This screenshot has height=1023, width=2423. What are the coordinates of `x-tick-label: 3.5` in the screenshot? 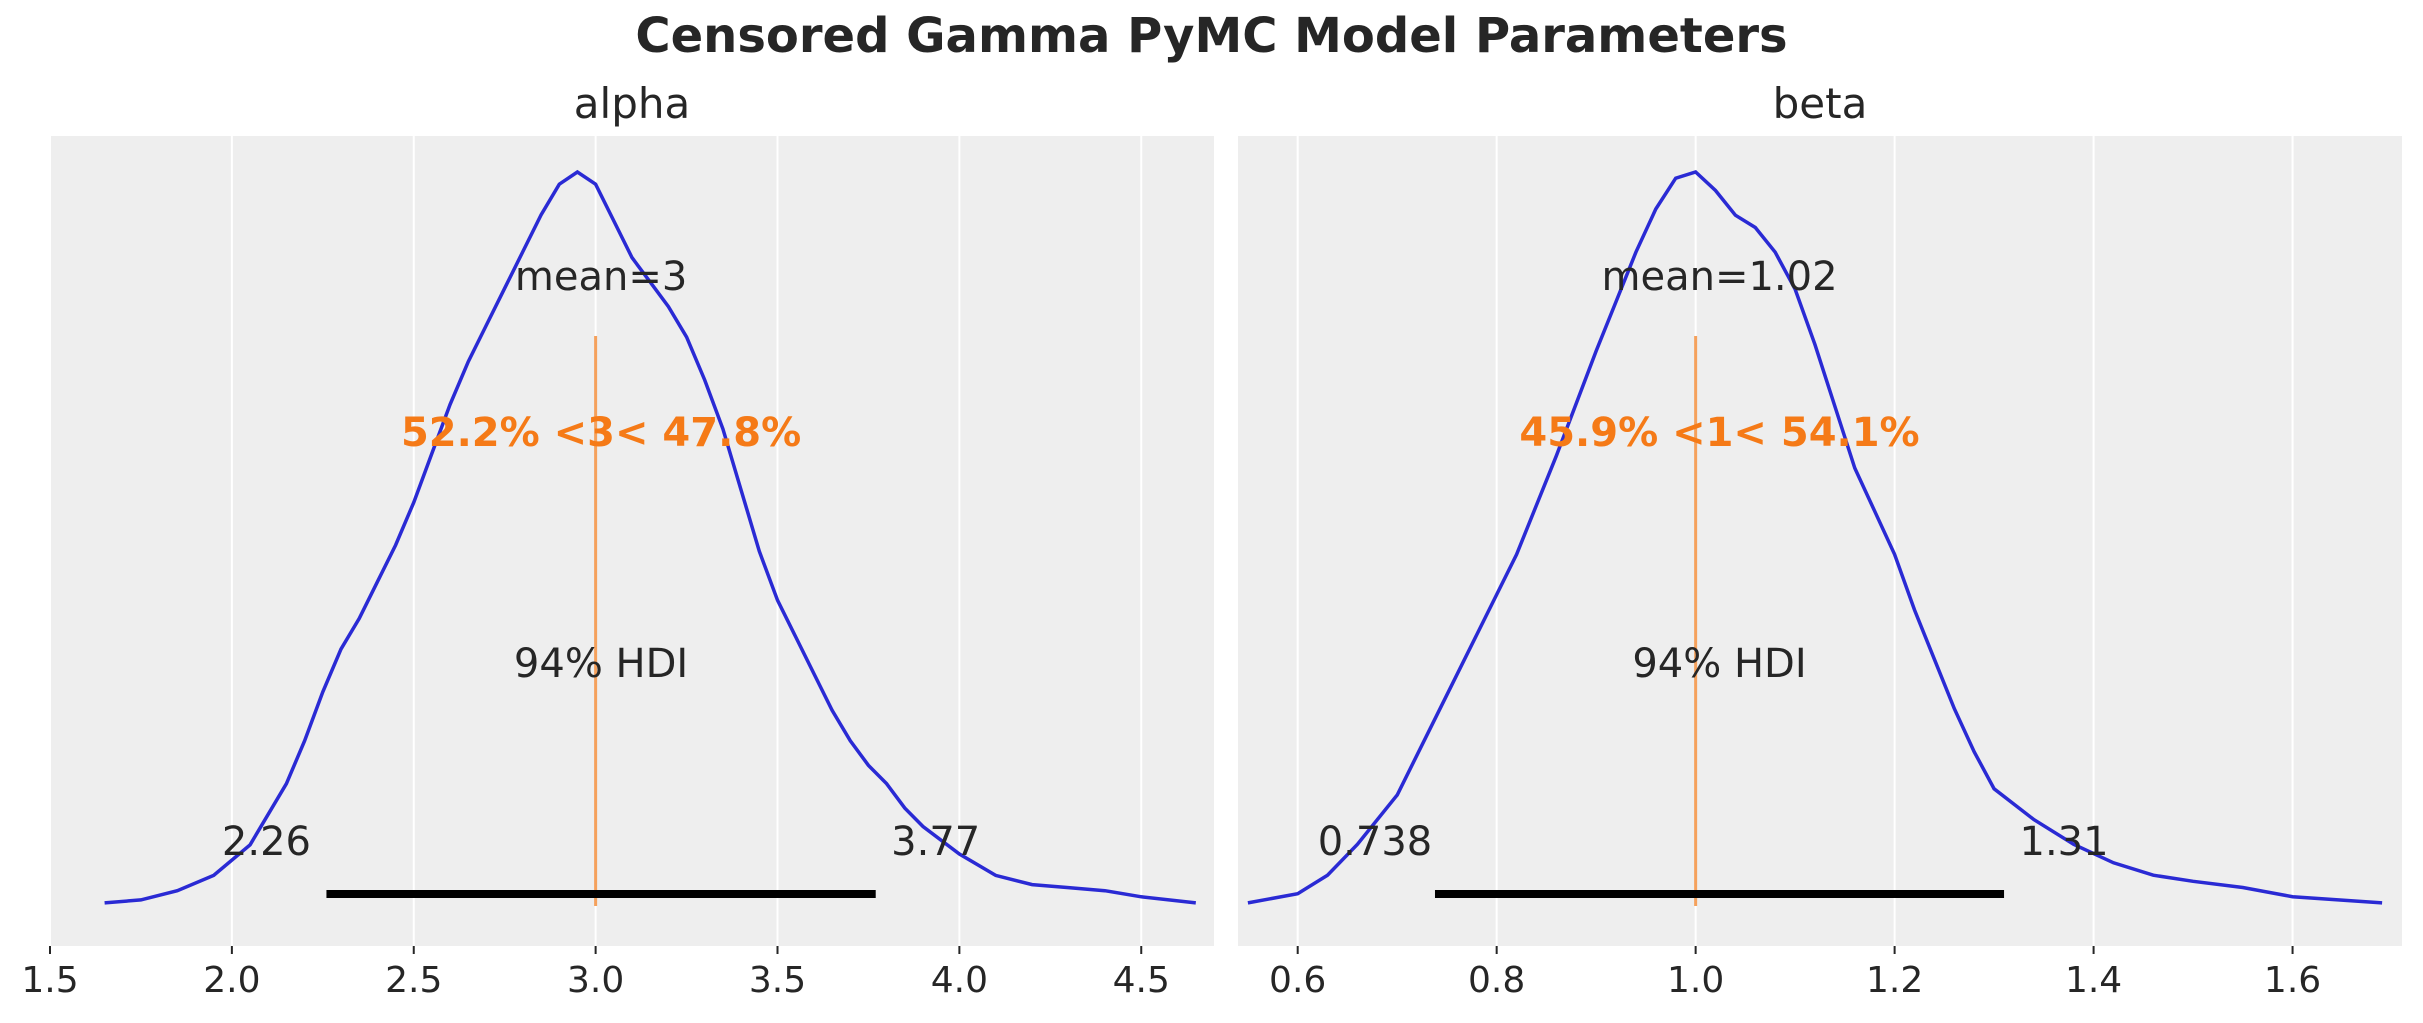 It's located at (777, 980).